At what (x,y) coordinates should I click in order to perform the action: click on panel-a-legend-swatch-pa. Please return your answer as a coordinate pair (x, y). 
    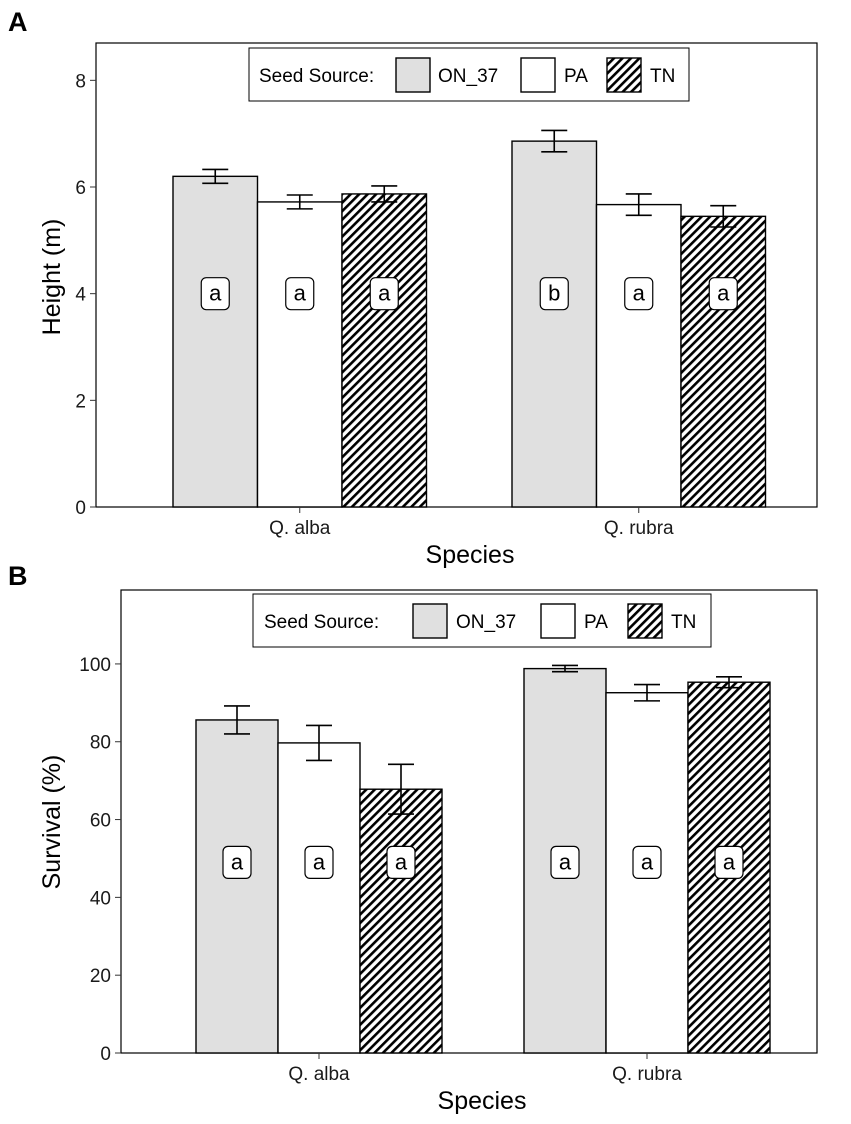
    Looking at the image, I should click on (538, 75).